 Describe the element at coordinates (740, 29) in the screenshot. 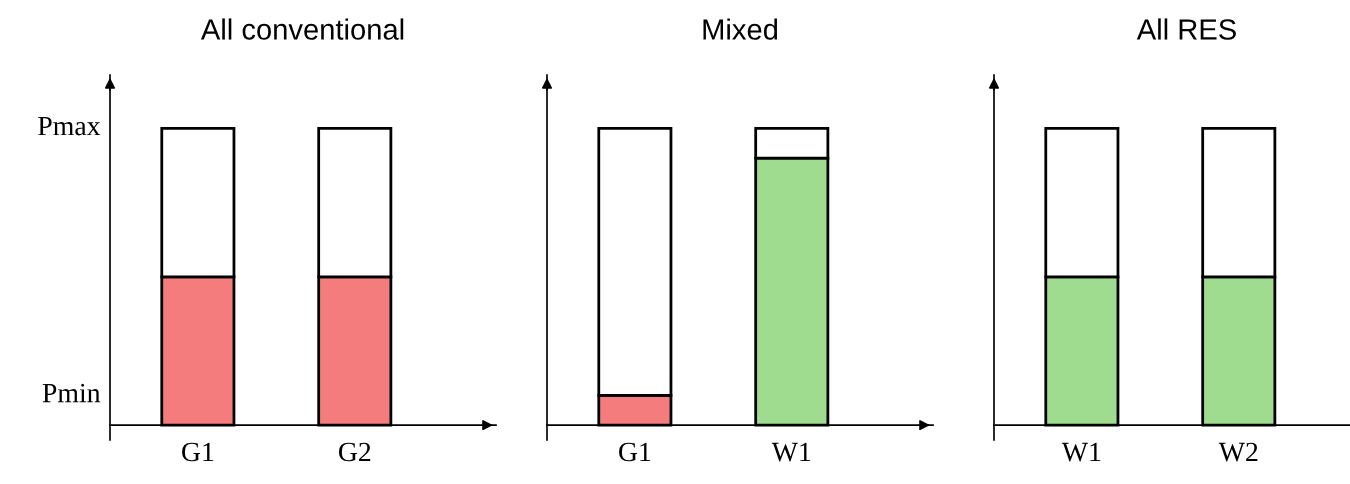

I see `chart-title: Mixed` at that location.